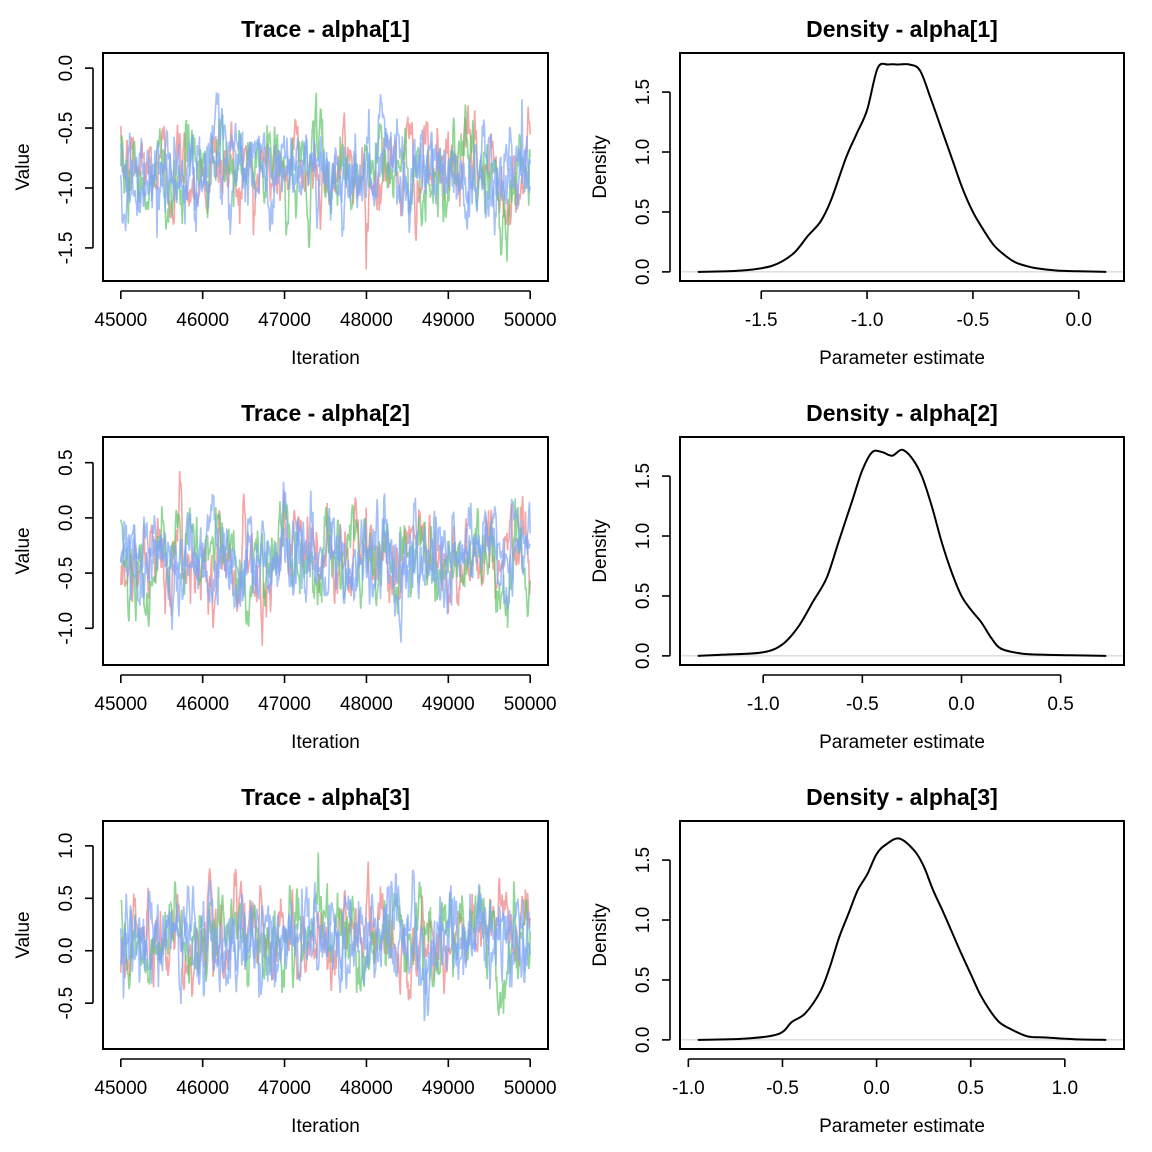  I want to click on chart-title: Density - alpha[3], so click(902, 797).